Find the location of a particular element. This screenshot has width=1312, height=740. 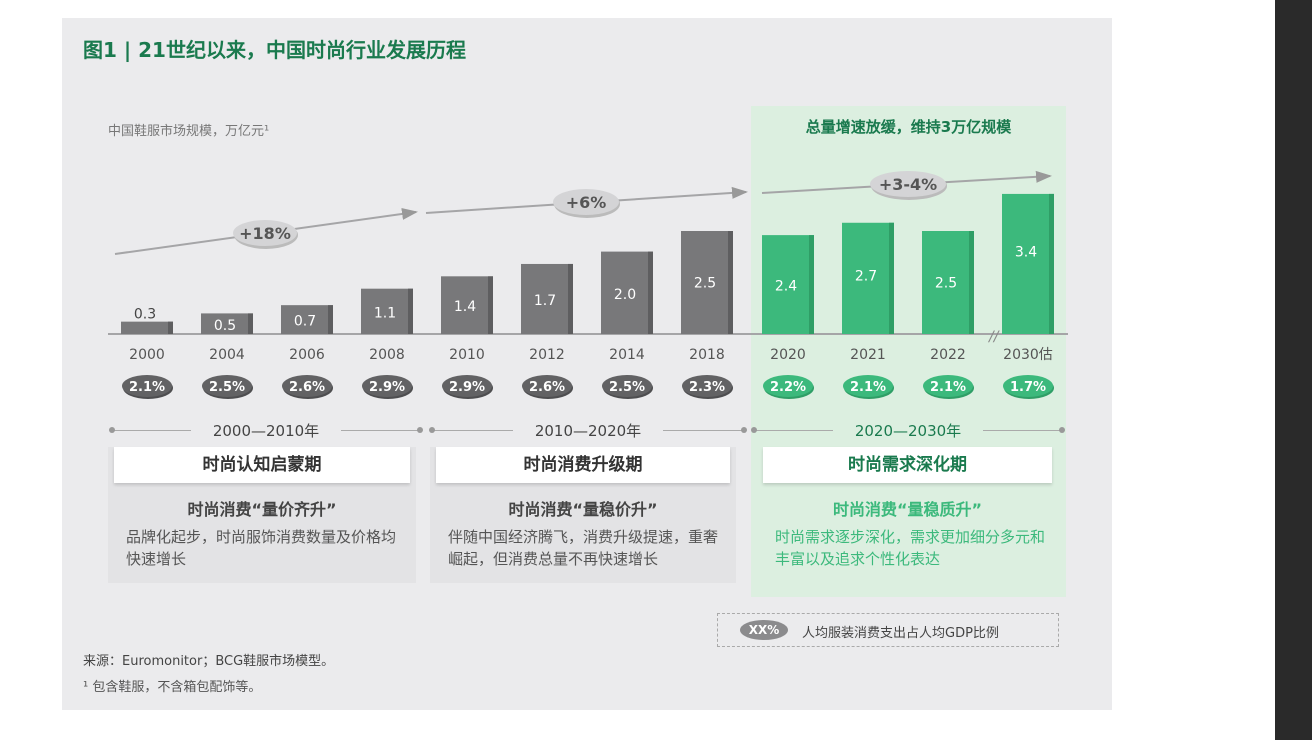

bar-value-label: 2.7 is located at coordinates (866, 277).